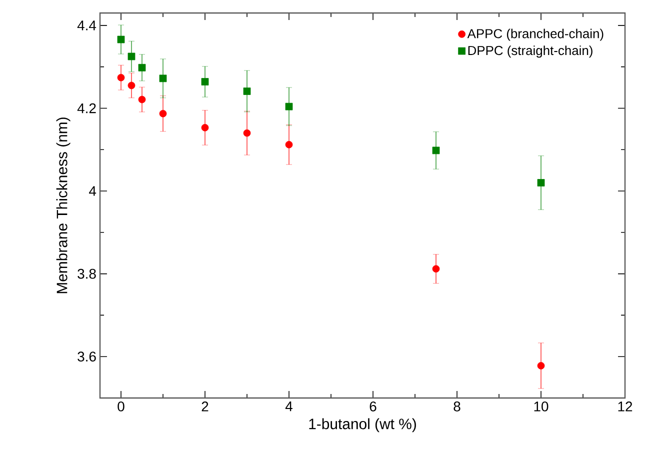 The width and height of the screenshot is (649, 456). I want to click on y-tick-label: 3.8, so click(87, 273).